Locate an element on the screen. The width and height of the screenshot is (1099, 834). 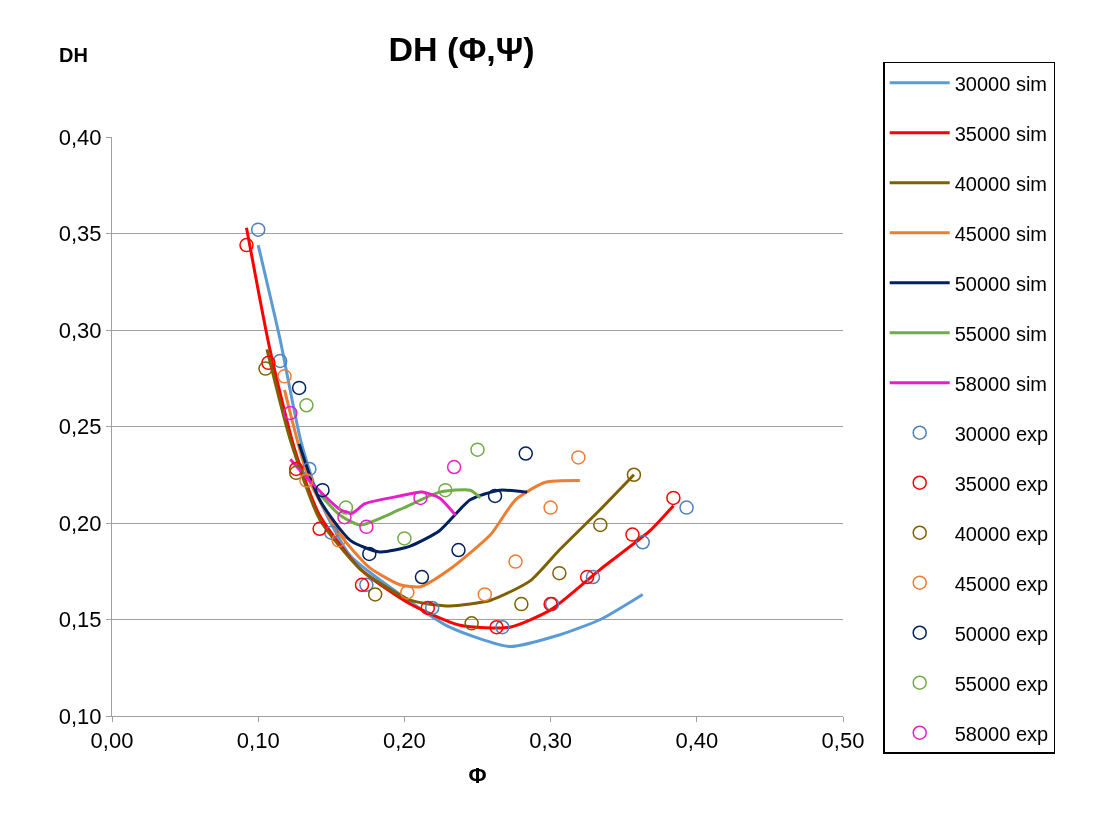
legend-label: 58000 exp is located at coordinates (1001, 733).